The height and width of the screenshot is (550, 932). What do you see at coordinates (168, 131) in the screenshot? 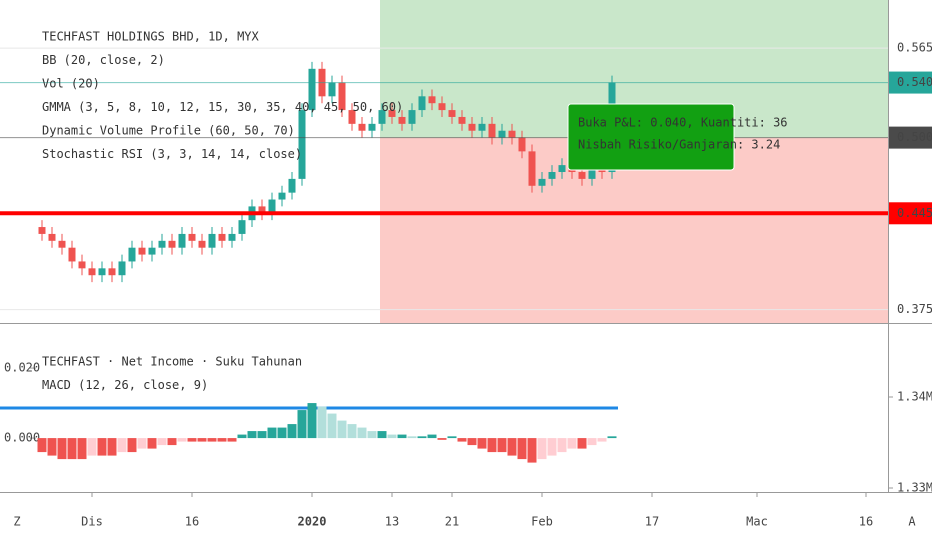
I see `legend-text: Dynamic Volume Profile (60, 50, 70)` at bounding box center [168, 131].